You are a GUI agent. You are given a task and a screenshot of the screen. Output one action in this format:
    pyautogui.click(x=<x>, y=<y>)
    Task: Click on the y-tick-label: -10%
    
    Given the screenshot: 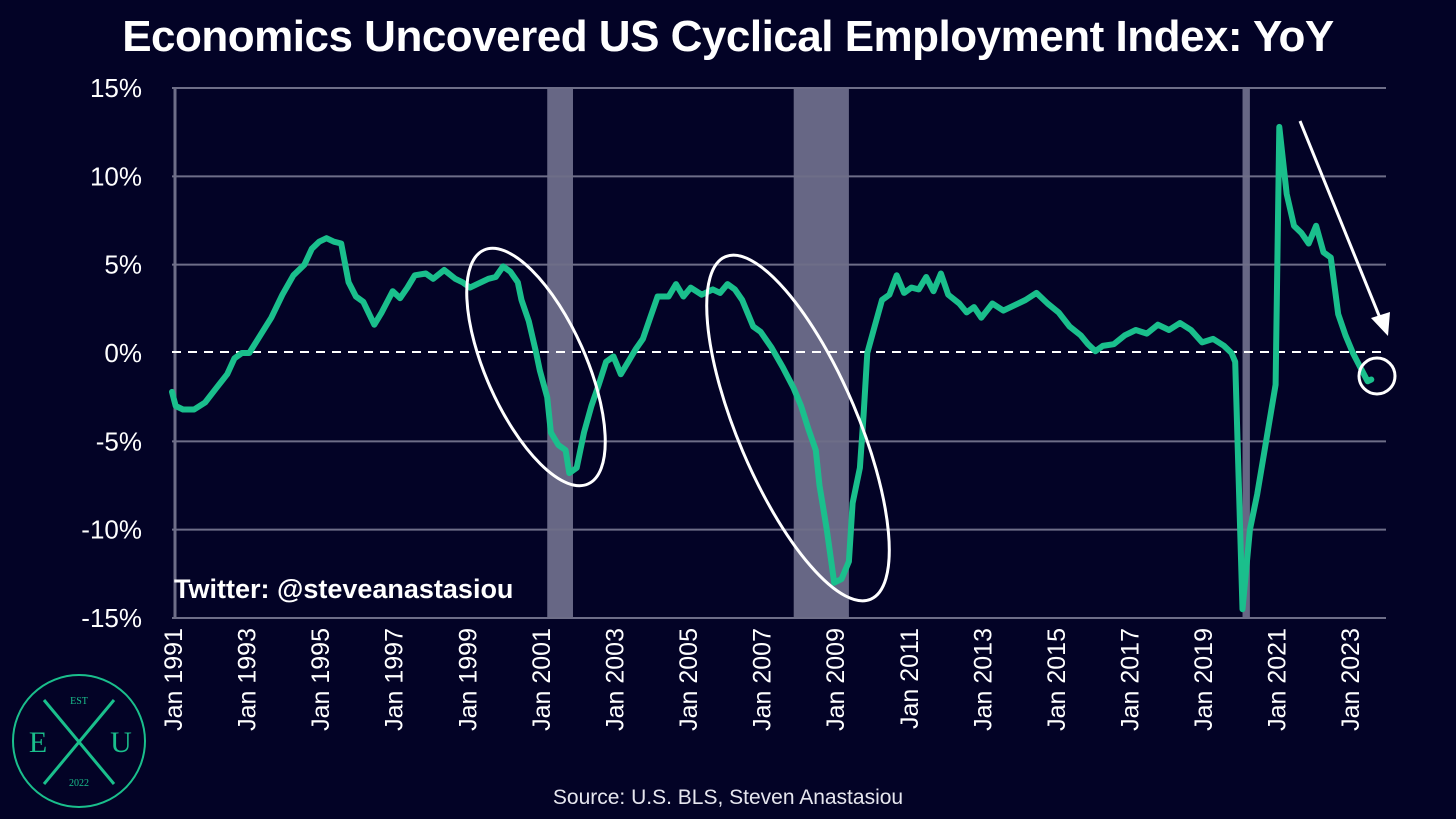 What is the action you would take?
    pyautogui.click(x=111, y=530)
    